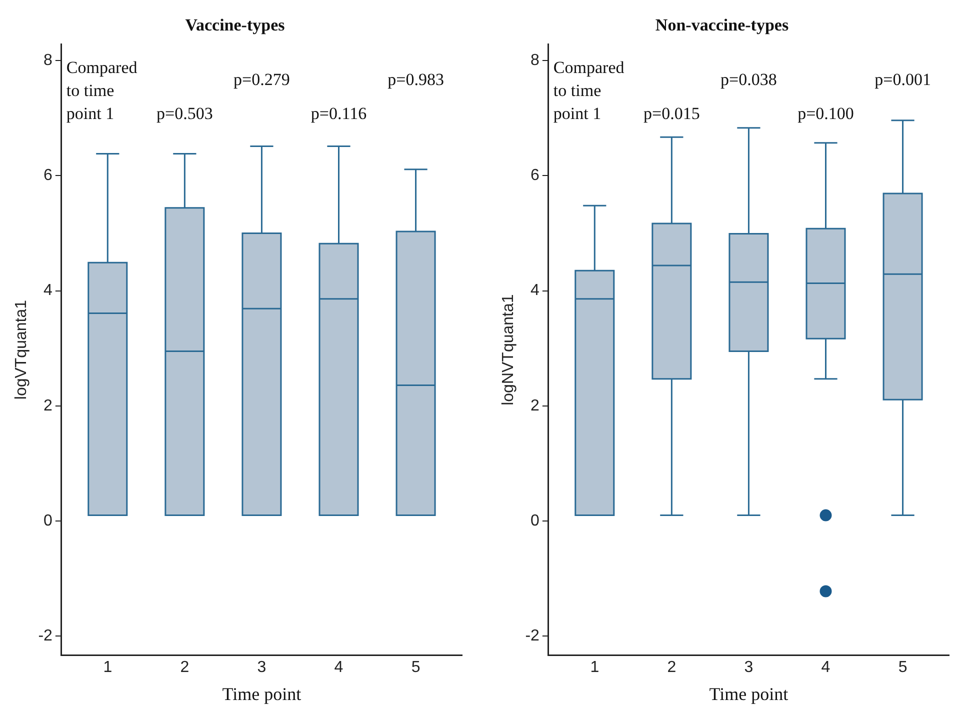 This screenshot has width=974, height=718. I want to click on annotation: p=0.503, so click(184, 113).